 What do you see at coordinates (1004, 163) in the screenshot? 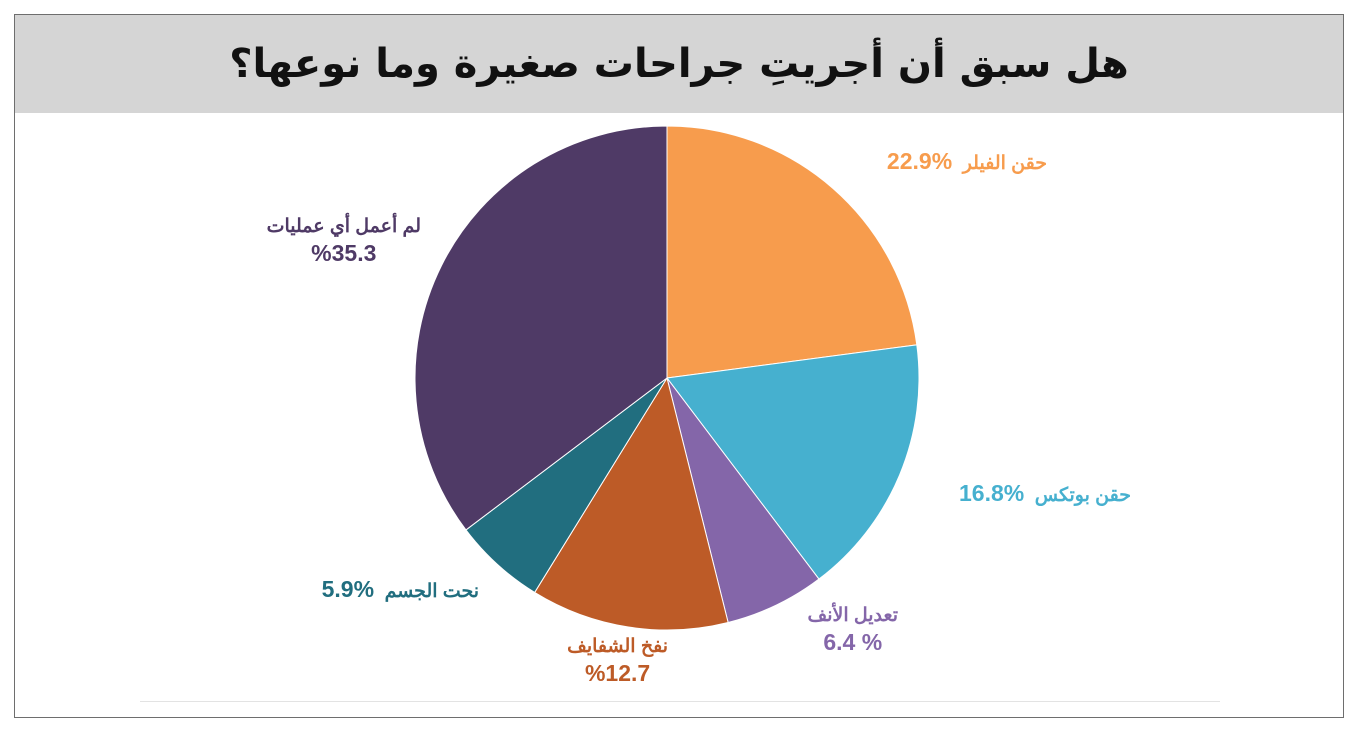
I see `slice-label-filler-name: حقن الفيلر` at bounding box center [1004, 163].